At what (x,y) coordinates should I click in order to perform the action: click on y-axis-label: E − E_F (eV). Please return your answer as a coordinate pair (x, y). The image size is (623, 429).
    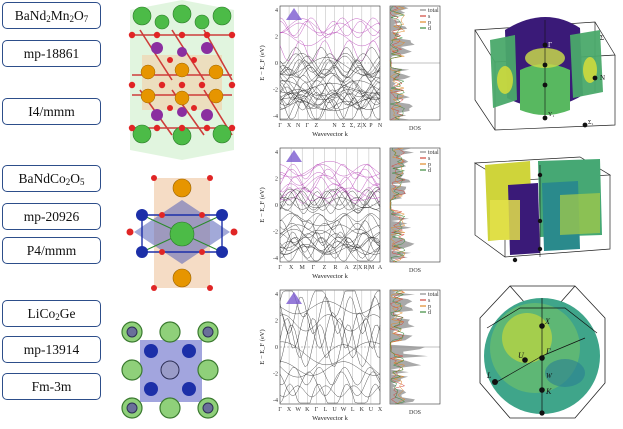
    Looking at the image, I should click on (262, 204).